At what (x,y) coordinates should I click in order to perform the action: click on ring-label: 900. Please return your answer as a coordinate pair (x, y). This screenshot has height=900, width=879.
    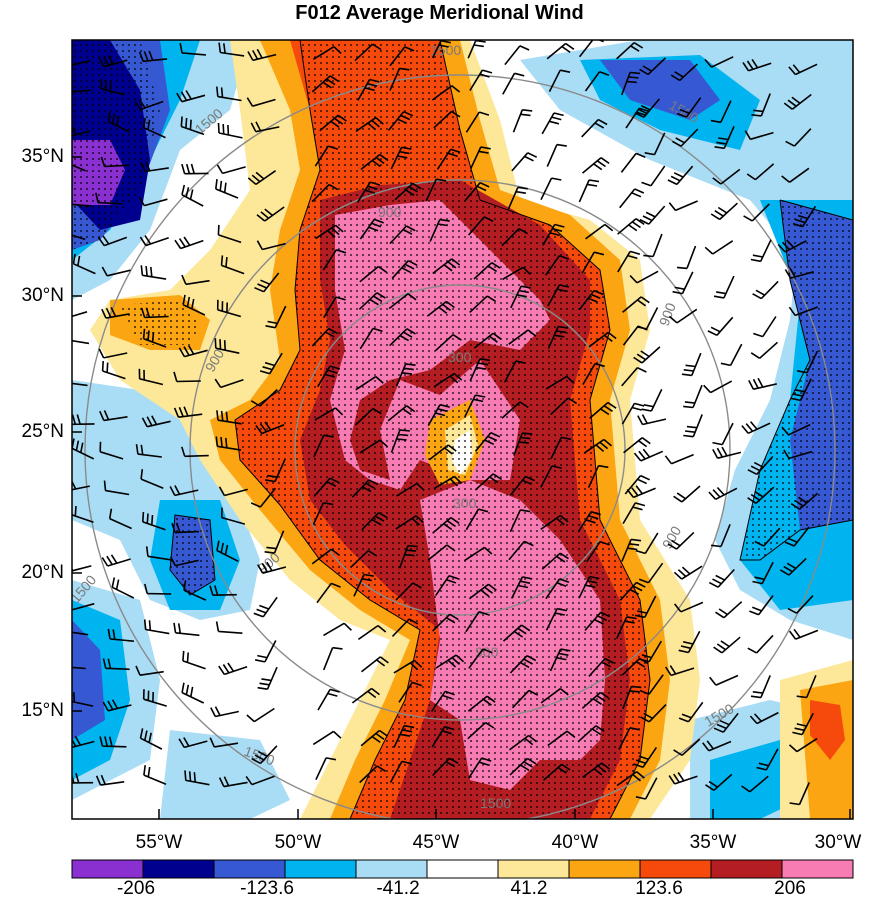
    Looking at the image, I should click on (487, 652).